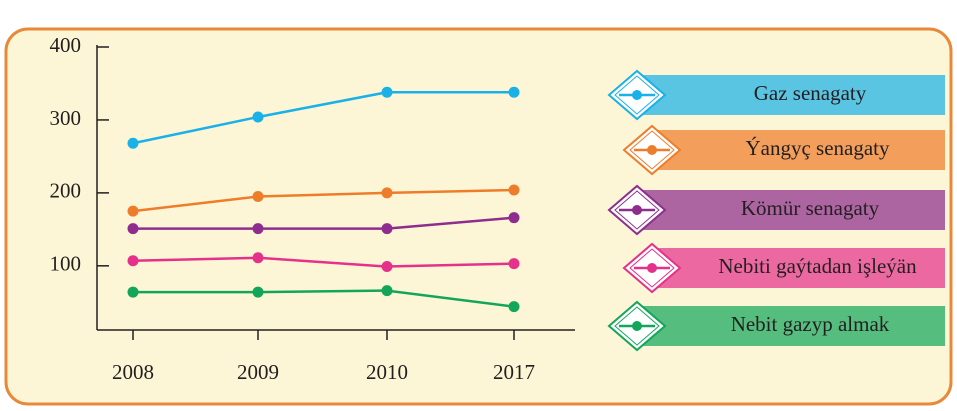 The image size is (957, 411). What do you see at coordinates (258, 372) in the screenshot?
I see `x-tick-label: 2009` at bounding box center [258, 372].